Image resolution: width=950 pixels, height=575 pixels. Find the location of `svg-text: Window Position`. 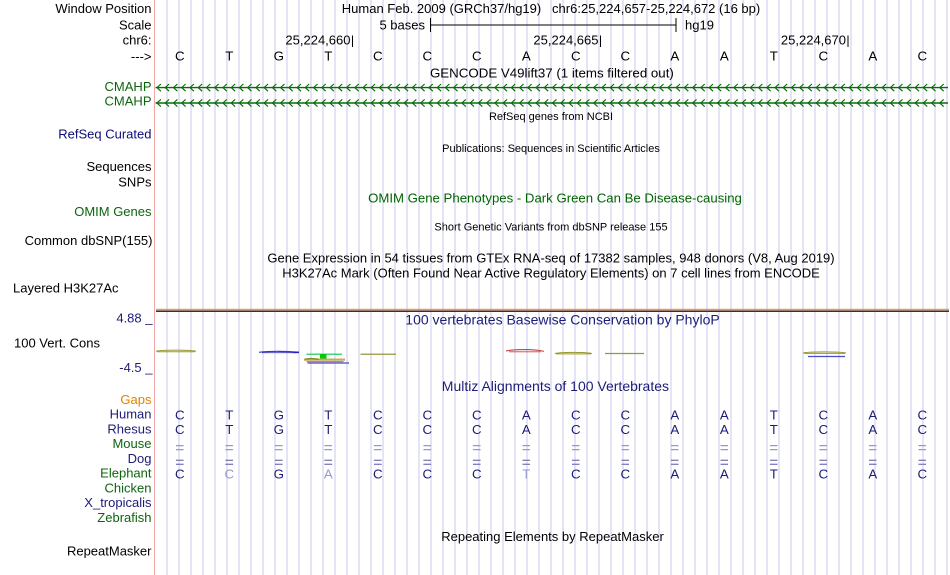

svg-text: Window Position is located at coordinates (103, 8).